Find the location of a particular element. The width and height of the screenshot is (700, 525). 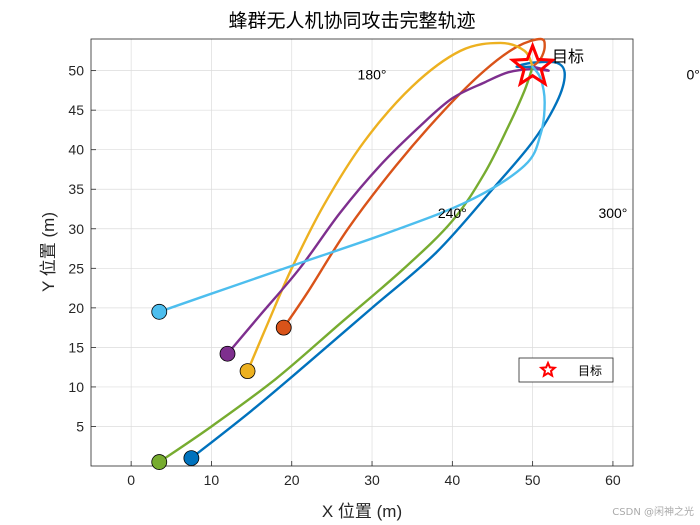

y-tick-label: 45 is located at coordinates (76, 110).